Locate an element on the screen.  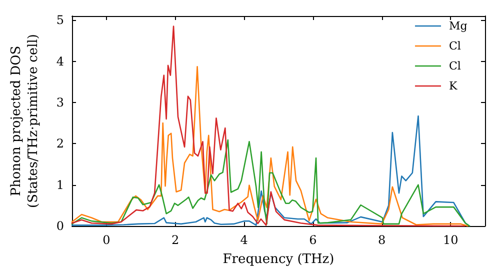
y-tick-label: 1 is located at coordinates (60, 185).